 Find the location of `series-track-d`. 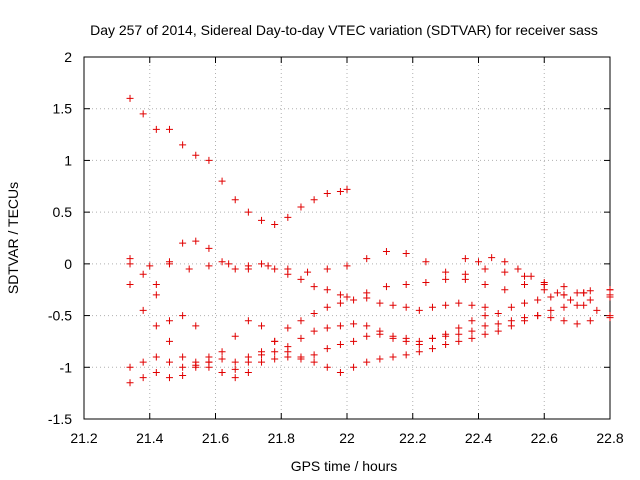

series-track-d is located at coordinates (478, 283).